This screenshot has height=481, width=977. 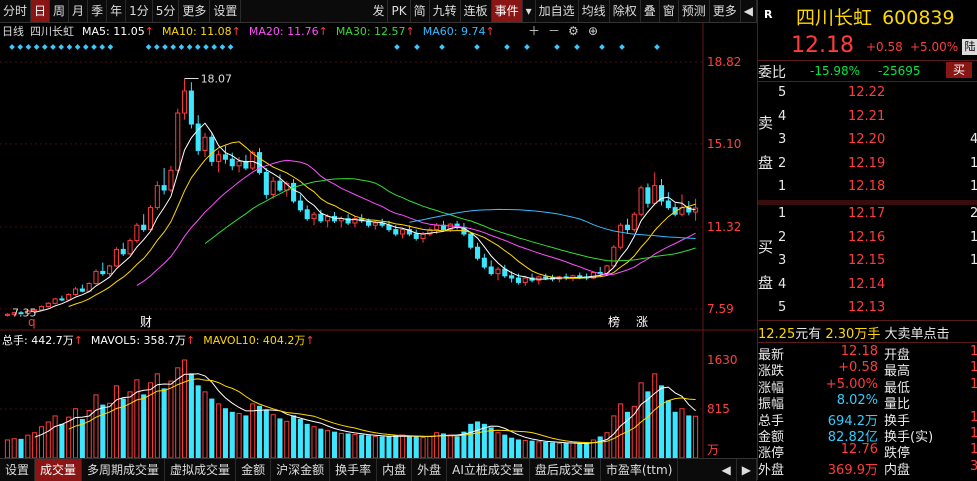 I want to click on action-tab: 加自选, so click(x=557, y=11).